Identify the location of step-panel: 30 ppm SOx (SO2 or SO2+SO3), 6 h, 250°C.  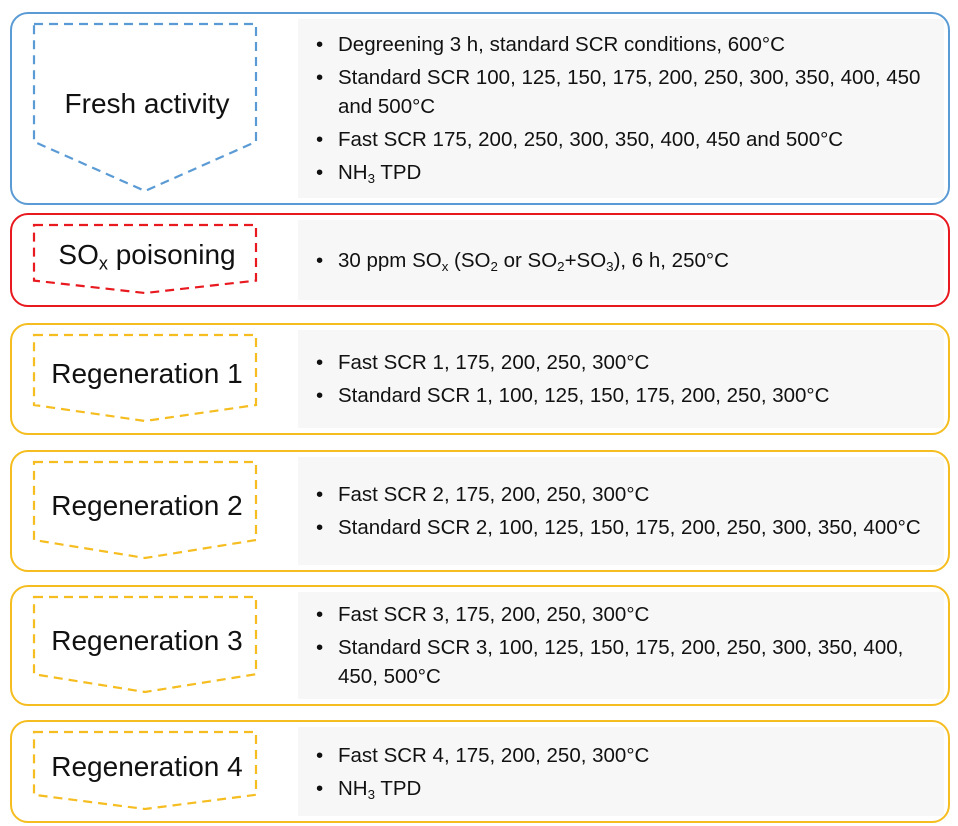
(621, 260).